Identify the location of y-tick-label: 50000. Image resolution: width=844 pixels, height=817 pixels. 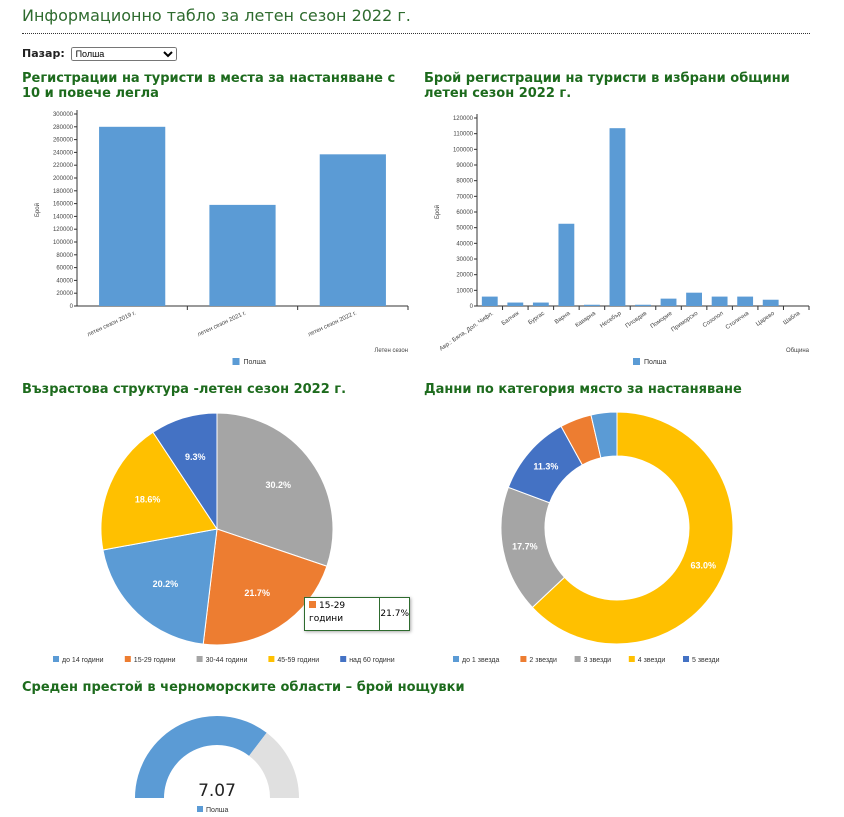
(464, 229).